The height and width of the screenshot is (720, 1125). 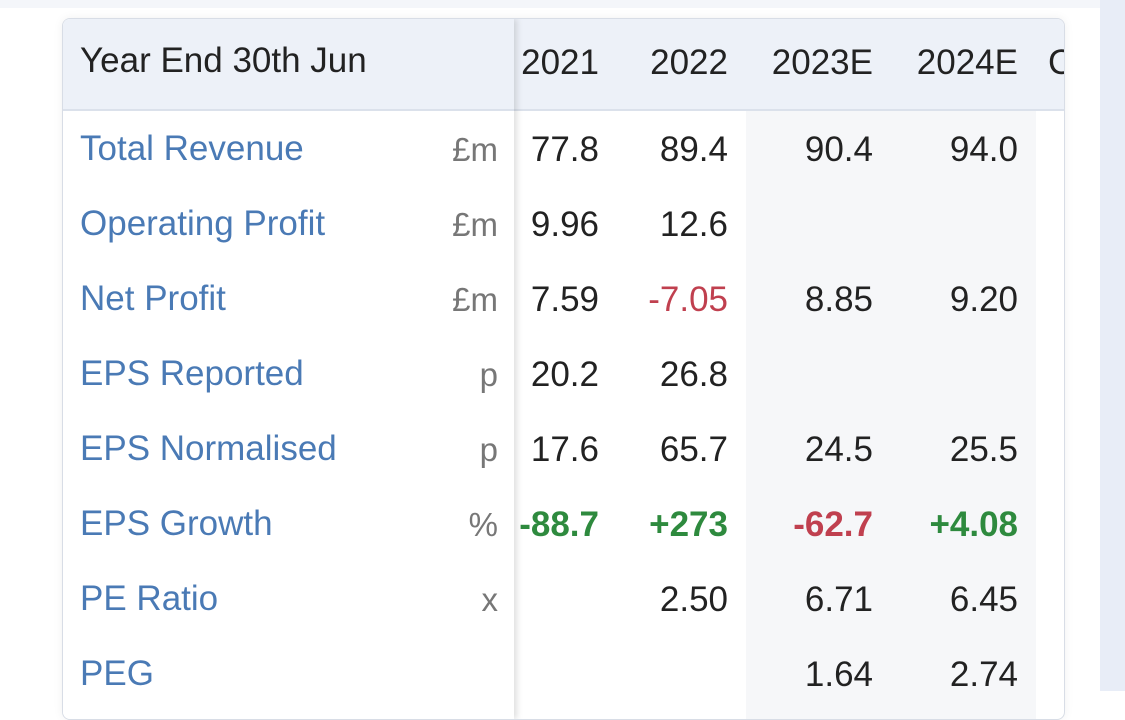 What do you see at coordinates (1056, 63) in the screenshot?
I see `year-header-4: C` at bounding box center [1056, 63].